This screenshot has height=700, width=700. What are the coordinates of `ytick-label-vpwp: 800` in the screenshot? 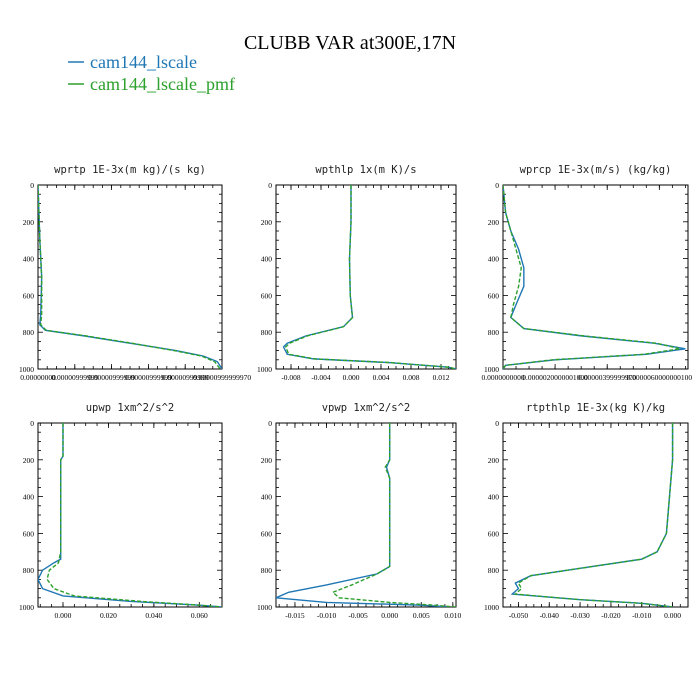 It's located at (267, 570).